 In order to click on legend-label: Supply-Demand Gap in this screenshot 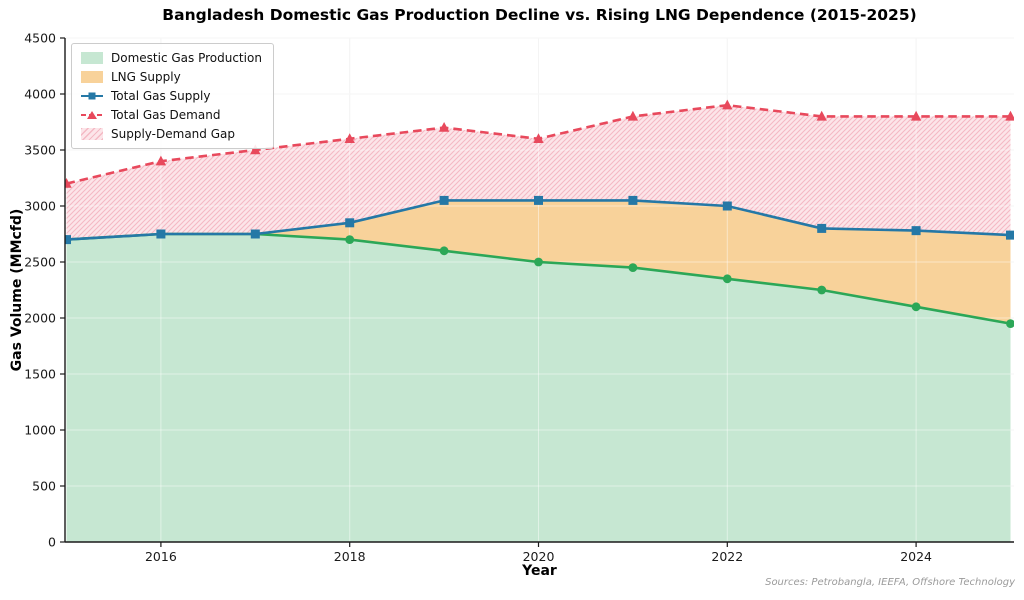, I will do `click(173, 134)`.